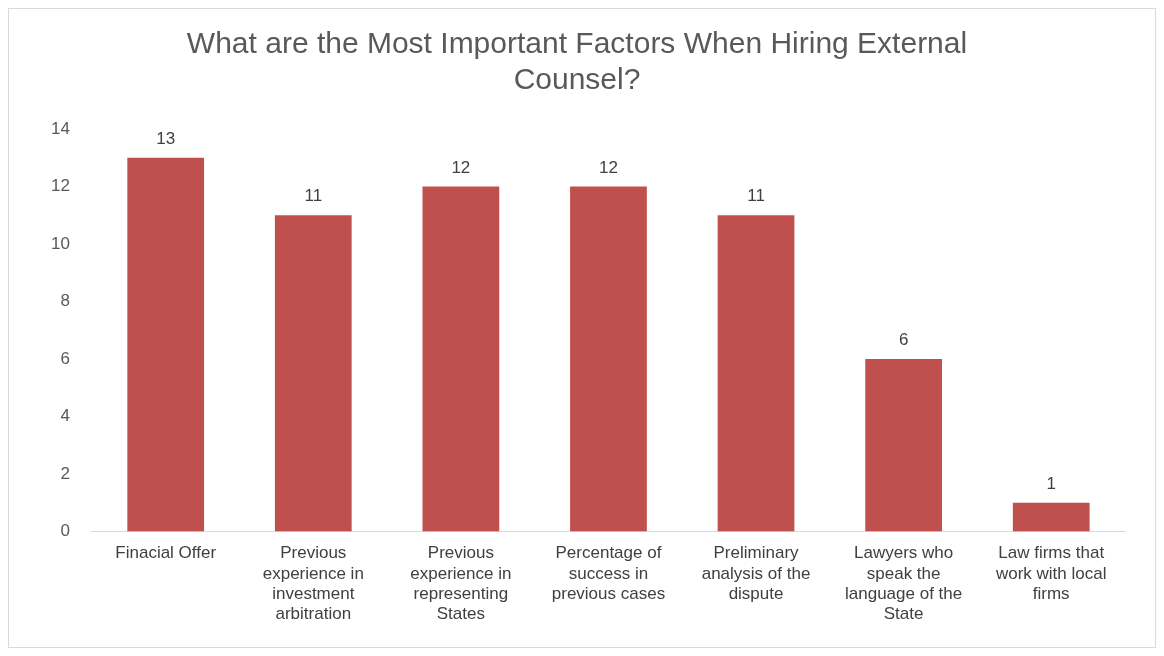 The image size is (1164, 656). Describe the element at coordinates (577, 61) in the screenshot. I see `chart-title: What are the Most Important Factors When Hiring External Counsel?` at that location.